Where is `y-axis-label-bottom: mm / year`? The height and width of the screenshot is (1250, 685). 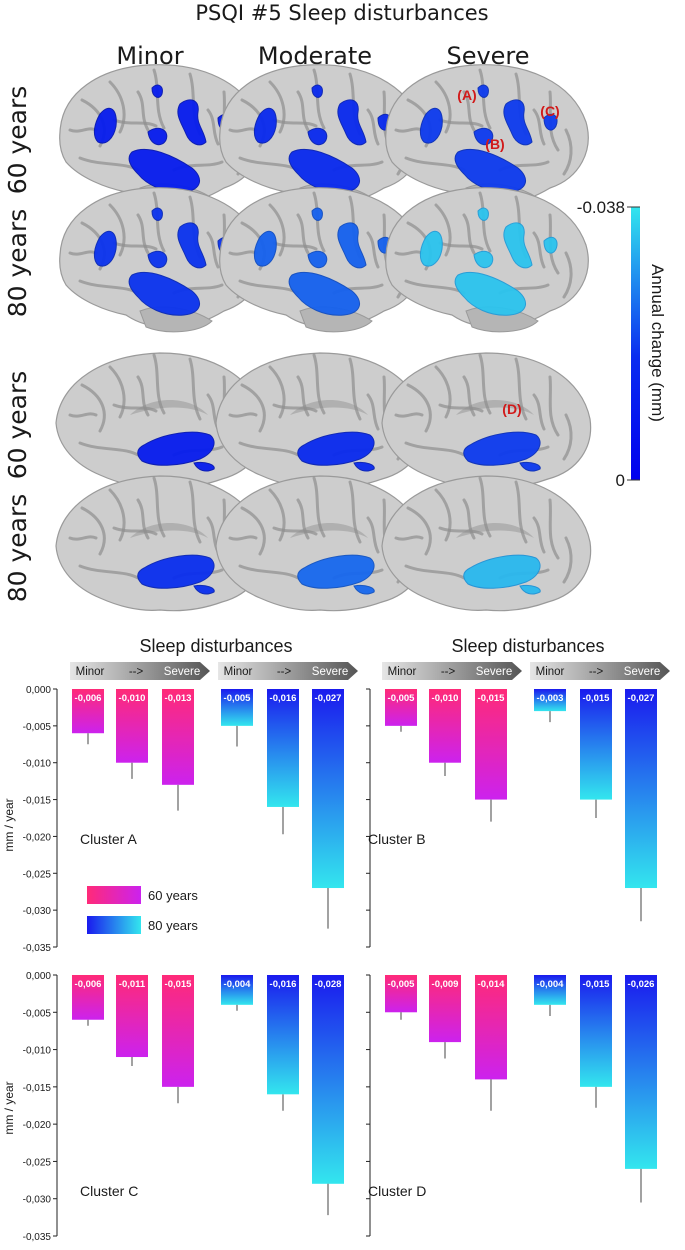 y-axis-label-bottom: mm / year is located at coordinates (9, 1107).